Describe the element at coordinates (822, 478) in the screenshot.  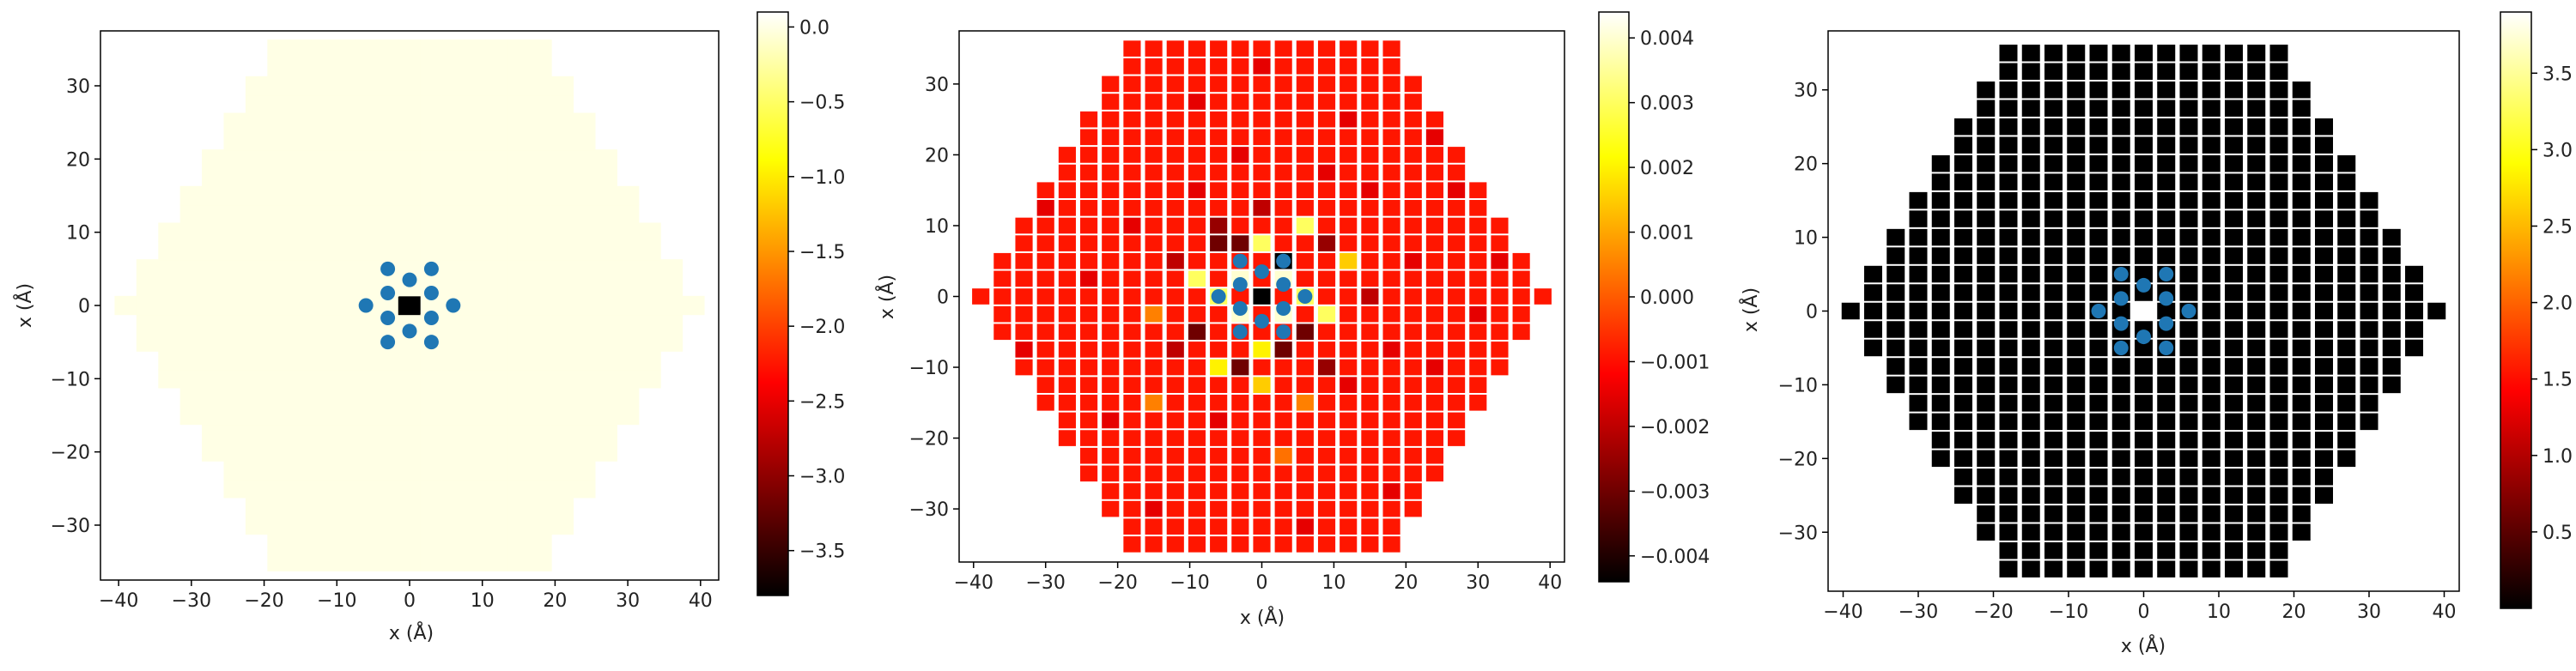
I see `colorbar-tick-label: −3.0` at that location.